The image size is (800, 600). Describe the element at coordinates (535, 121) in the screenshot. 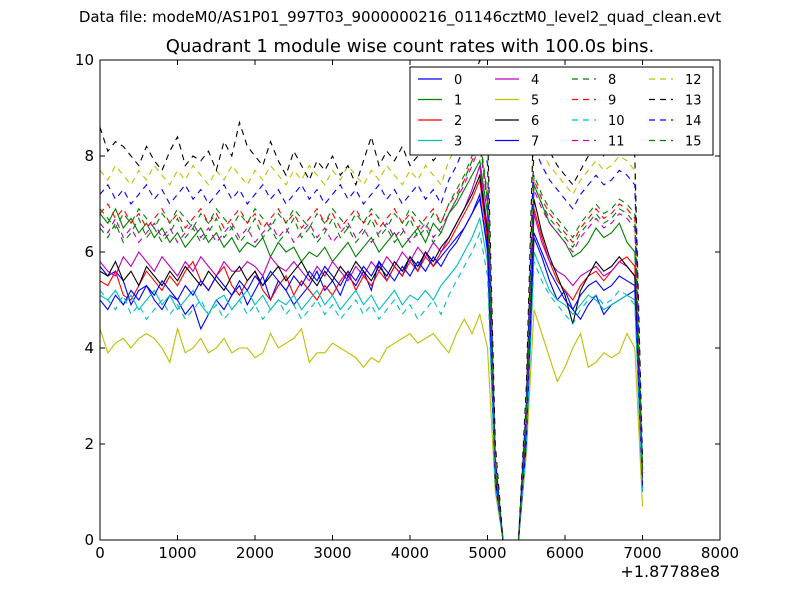

I see `legend-label-6: 6` at that location.